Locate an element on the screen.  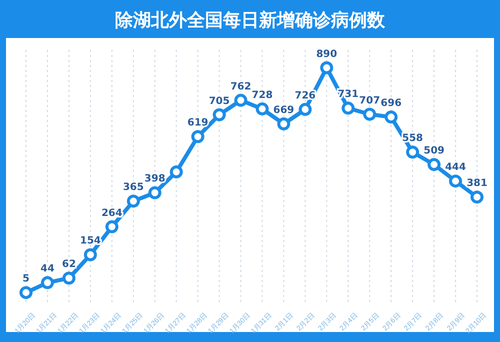
data-label: 890 is located at coordinates (327, 54).